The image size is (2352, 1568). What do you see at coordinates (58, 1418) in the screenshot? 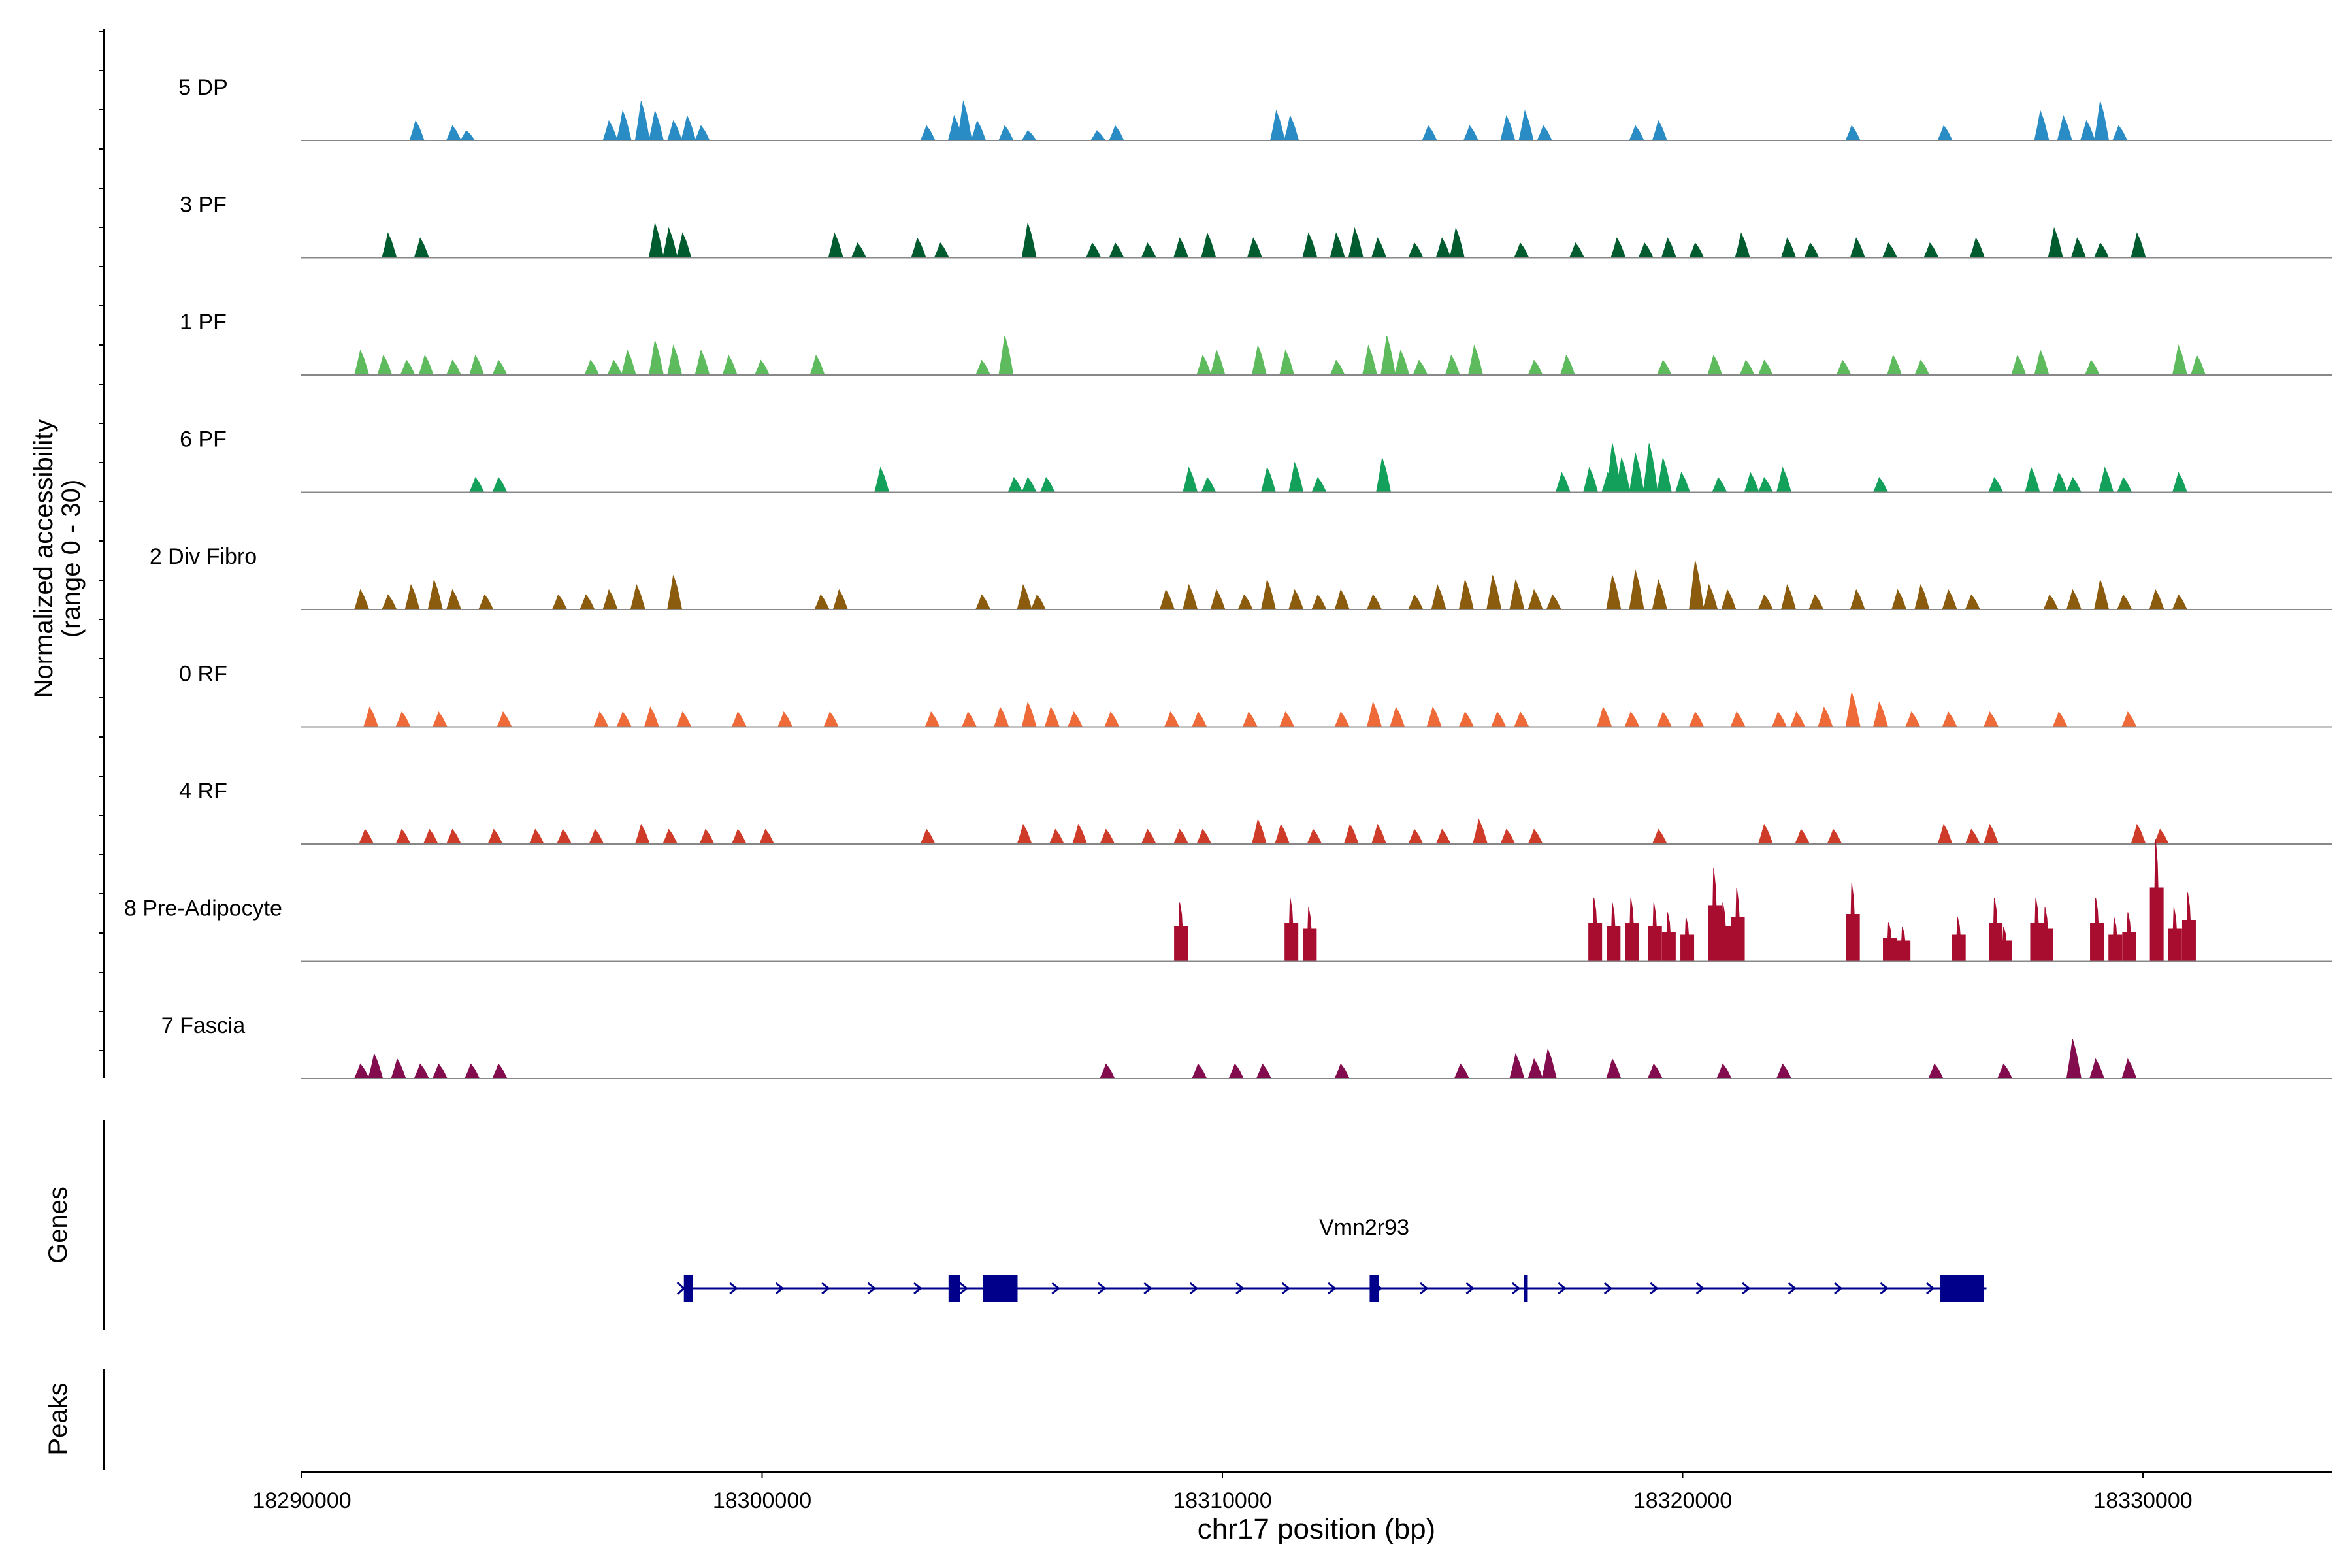
I see `peaks-track-label: Peaks` at bounding box center [58, 1418].